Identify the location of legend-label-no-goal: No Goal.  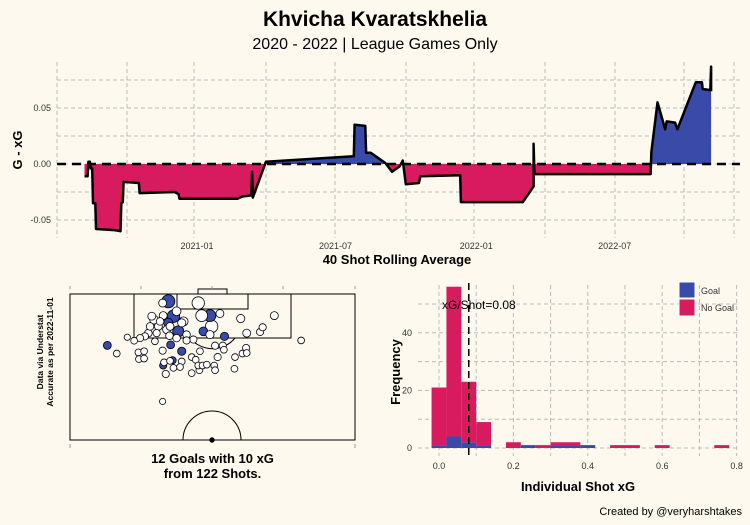
(717, 308).